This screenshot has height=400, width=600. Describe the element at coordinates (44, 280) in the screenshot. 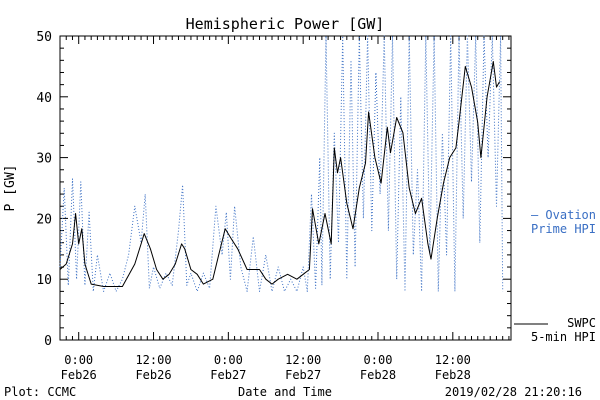

I see `y-tick-label: 10` at that location.